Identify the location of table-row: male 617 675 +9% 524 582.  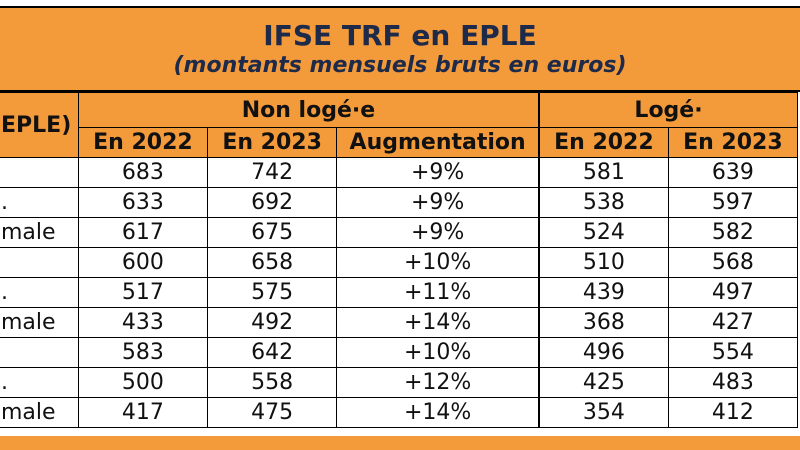
(399, 232).